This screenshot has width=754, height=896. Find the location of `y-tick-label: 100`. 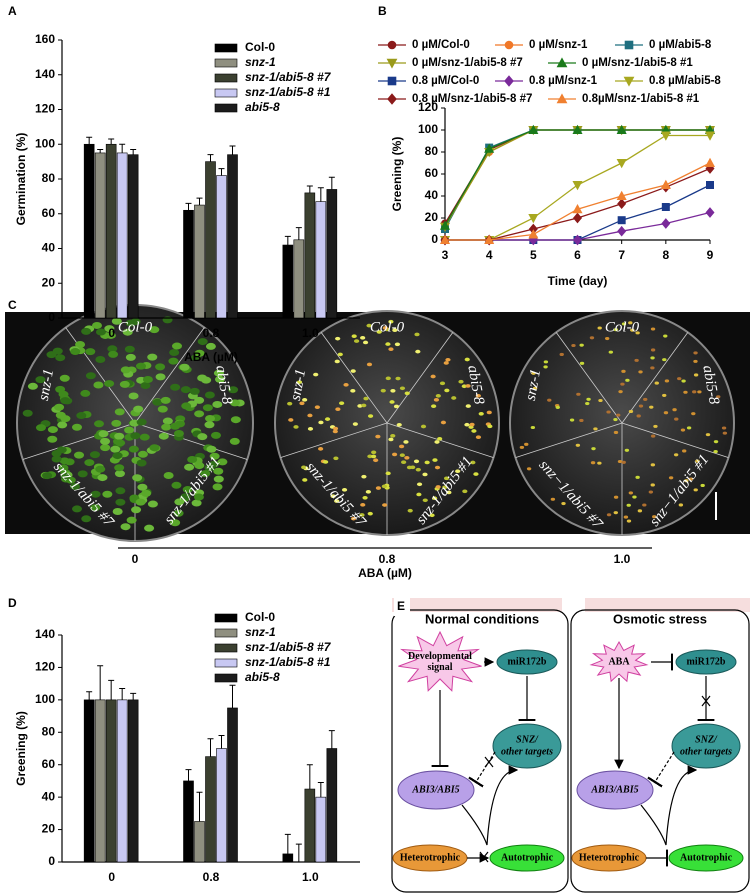

y-tick-label: 100 is located at coordinates (45, 699).